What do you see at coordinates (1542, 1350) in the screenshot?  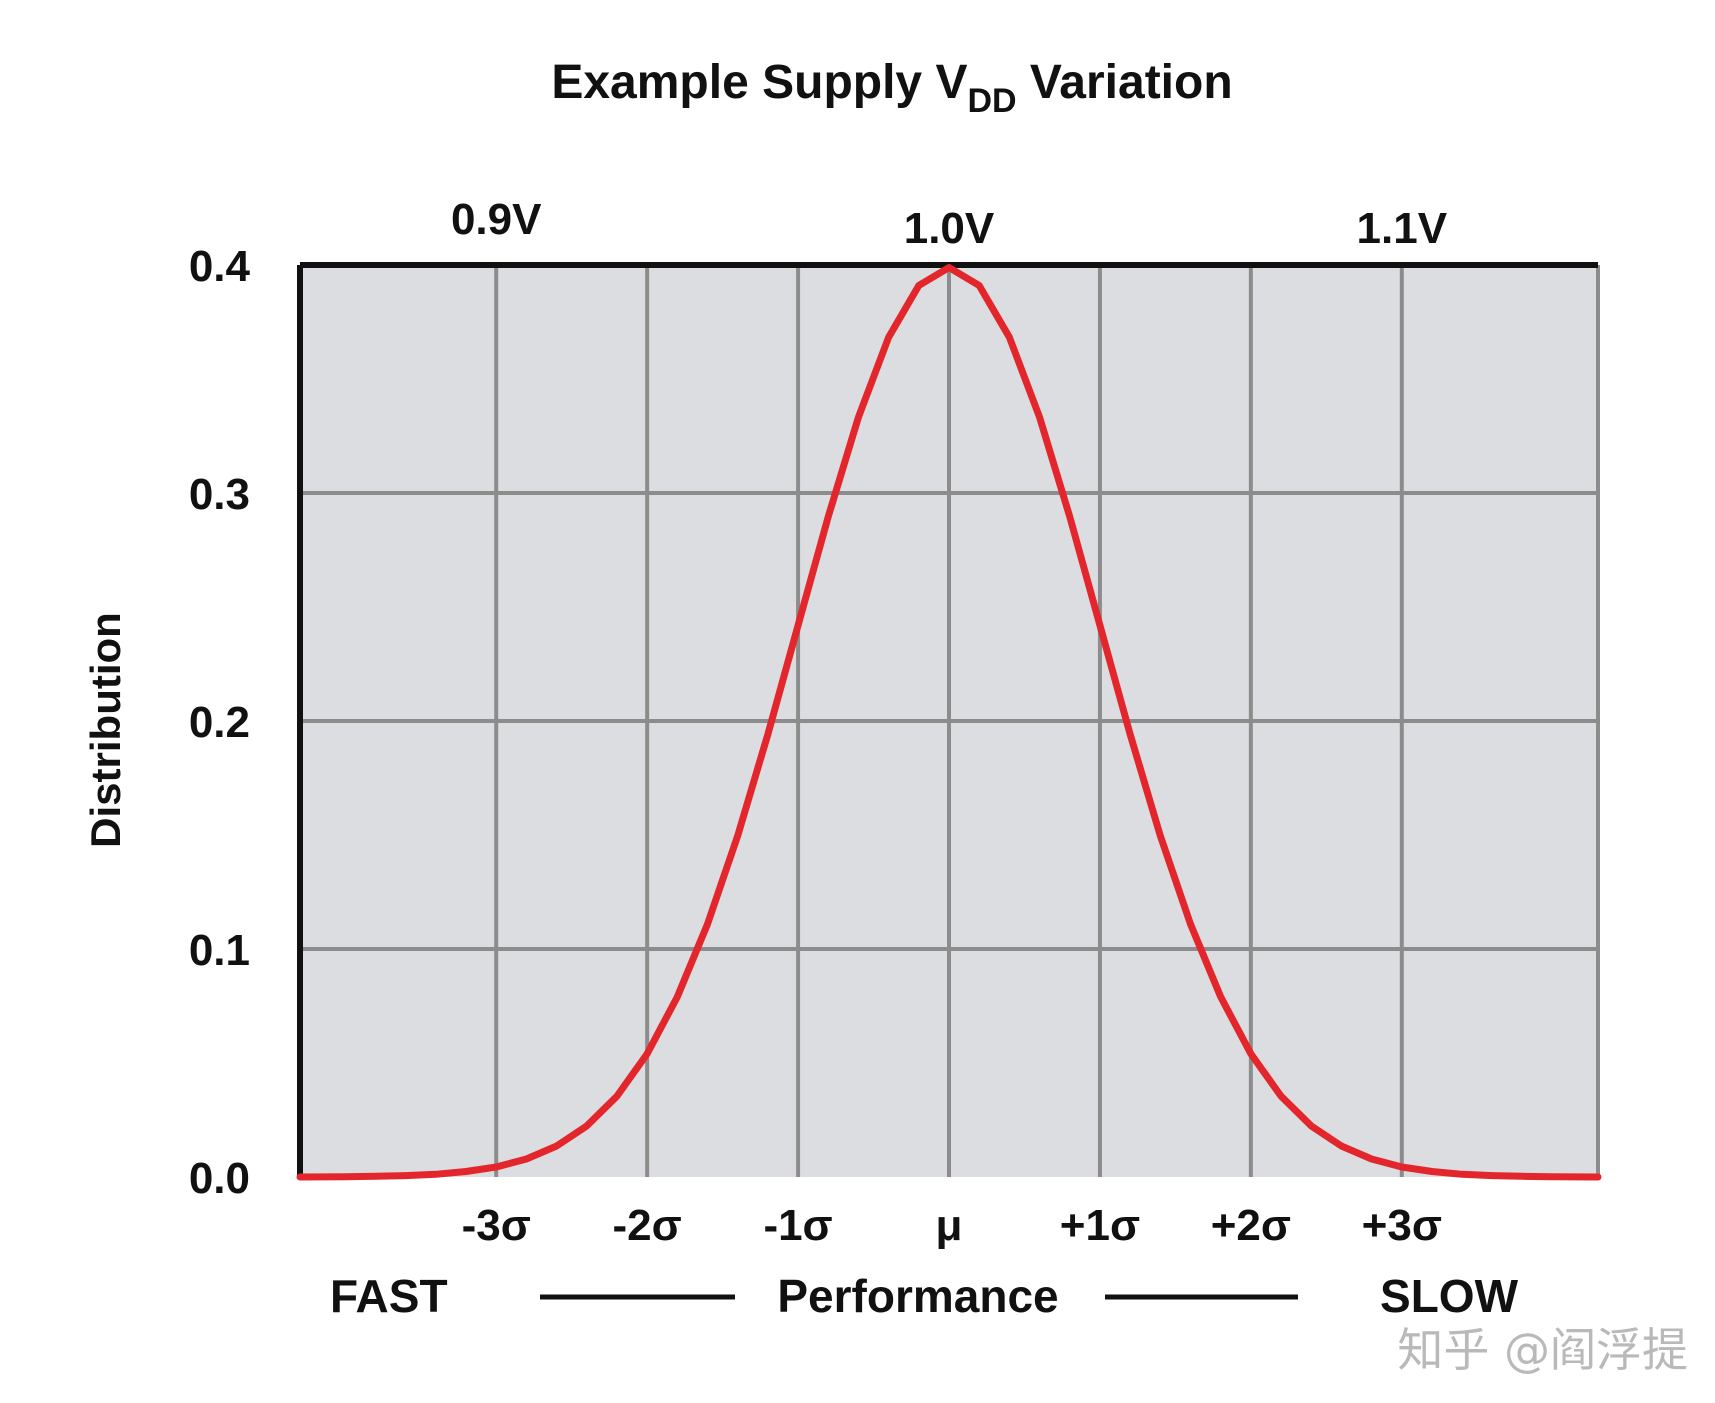 I see `watermark-text: 知乎 @阎浮提` at bounding box center [1542, 1350].